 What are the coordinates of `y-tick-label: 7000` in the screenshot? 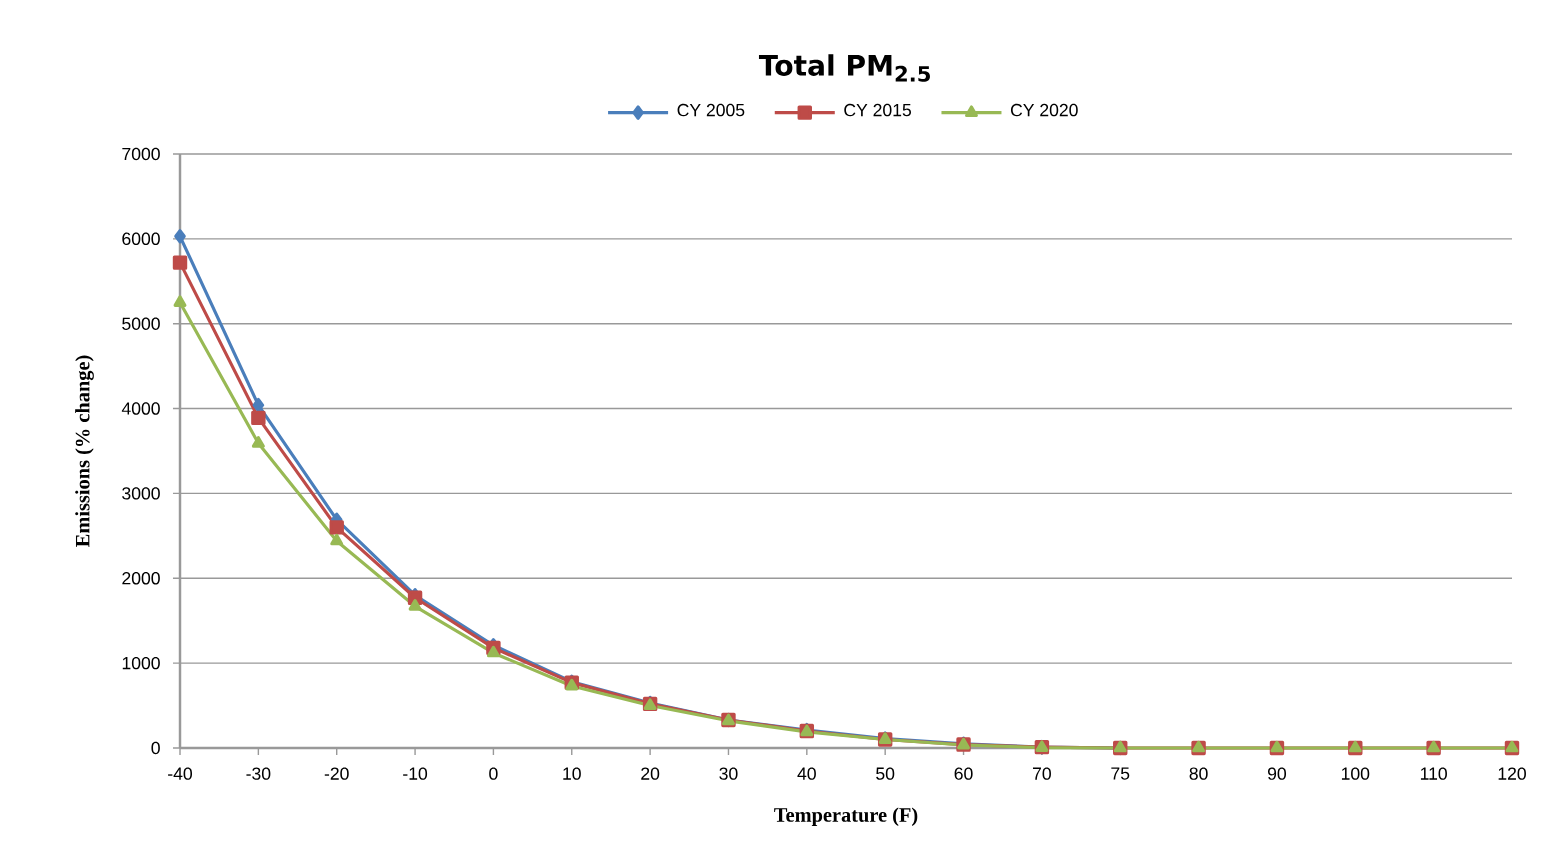 It's located at (141, 154).